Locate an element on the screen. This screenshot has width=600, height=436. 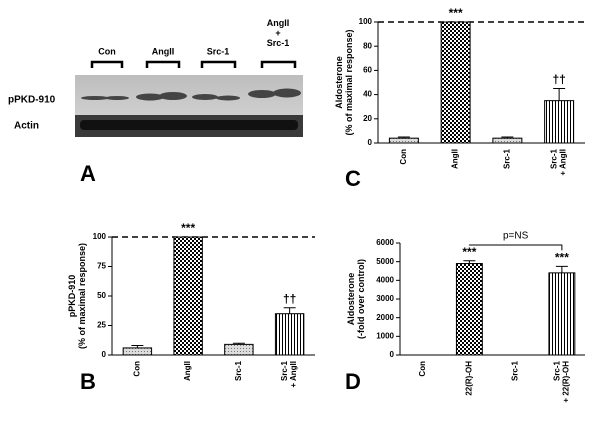
y-tick-label: 1000 is located at coordinates (385, 335).